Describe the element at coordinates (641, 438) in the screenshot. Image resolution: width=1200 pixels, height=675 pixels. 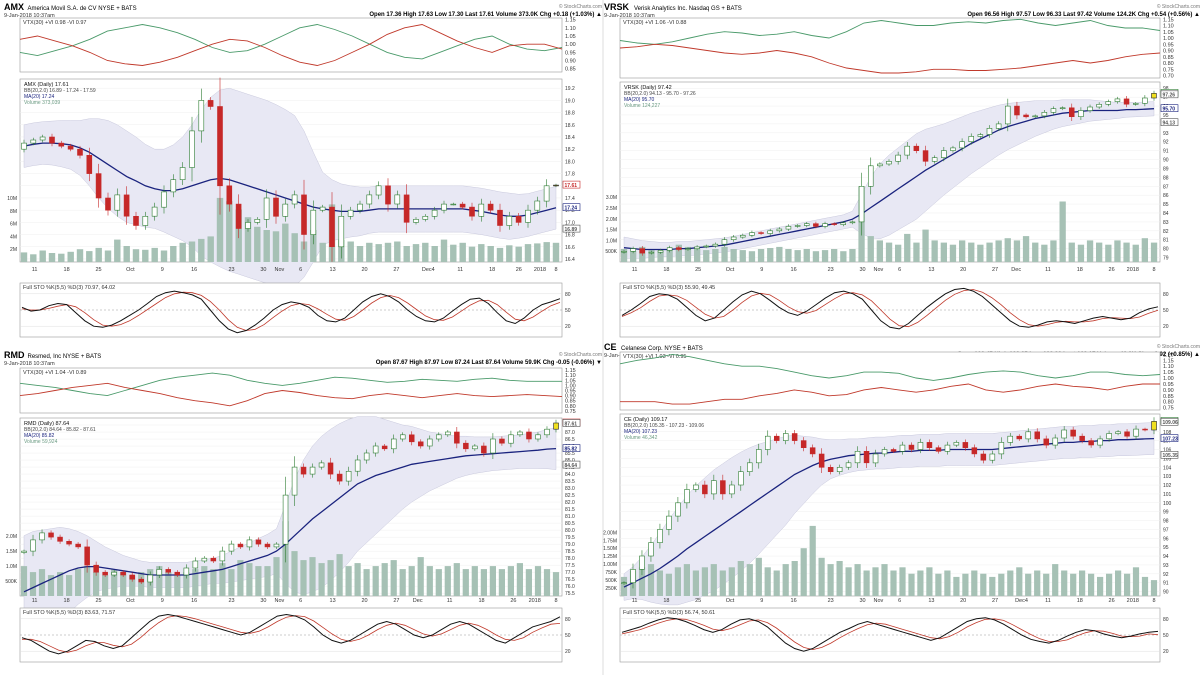
I see `volume-label: Volume 46,342` at that location.